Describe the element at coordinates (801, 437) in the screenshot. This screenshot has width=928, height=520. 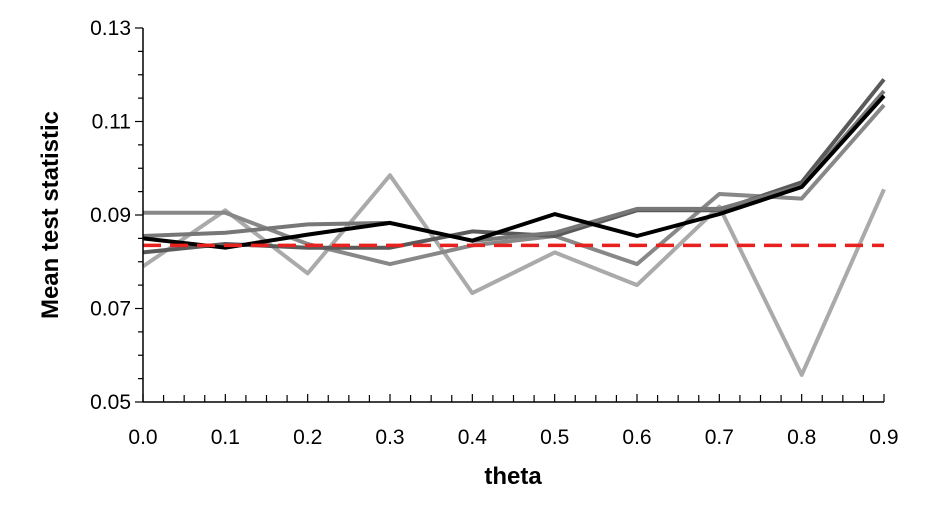
I see `x-tick-label: 0.8` at that location.